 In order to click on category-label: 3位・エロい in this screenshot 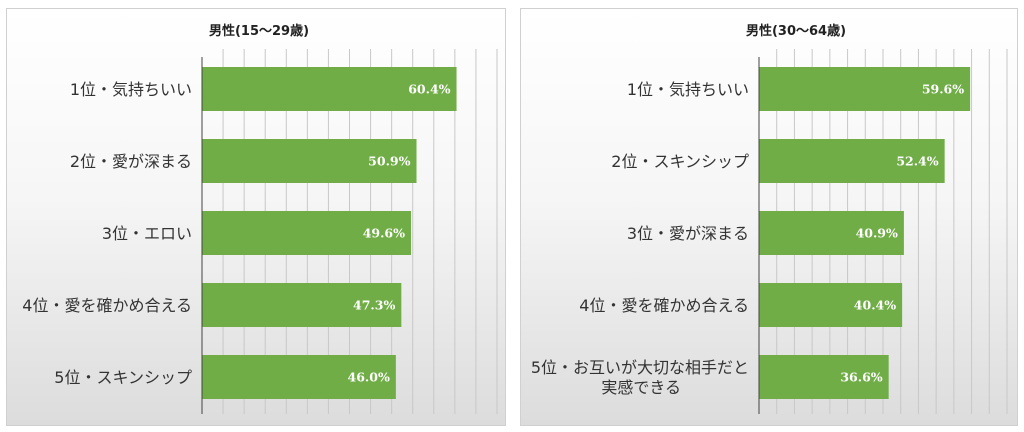, I will do `click(147, 233)`.